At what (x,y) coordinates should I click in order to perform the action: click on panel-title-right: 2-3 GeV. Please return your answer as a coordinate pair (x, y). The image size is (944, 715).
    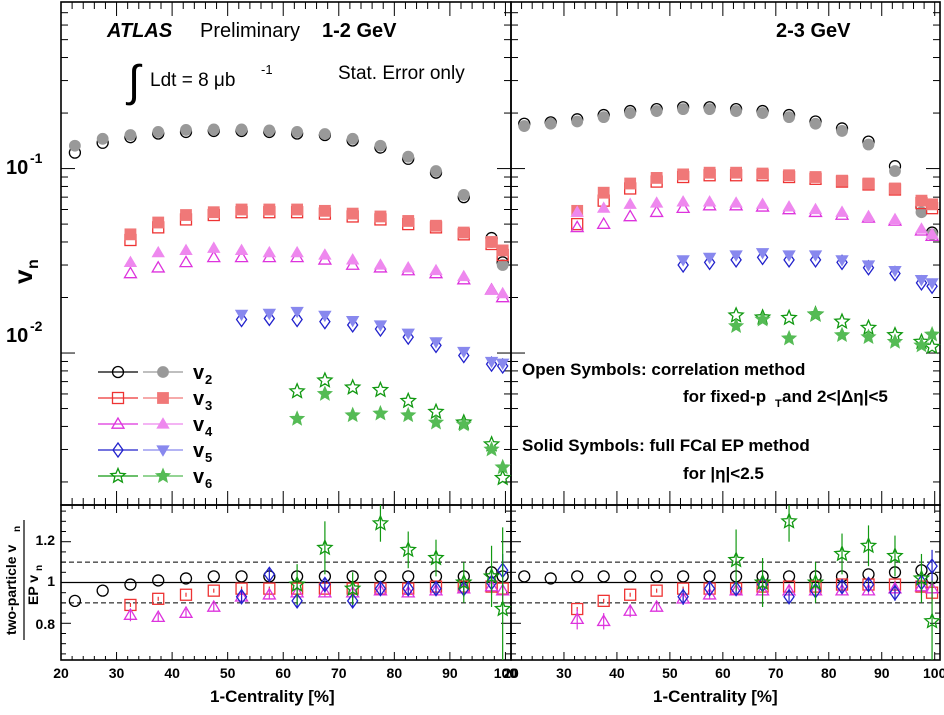
    Looking at the image, I should click on (813, 31).